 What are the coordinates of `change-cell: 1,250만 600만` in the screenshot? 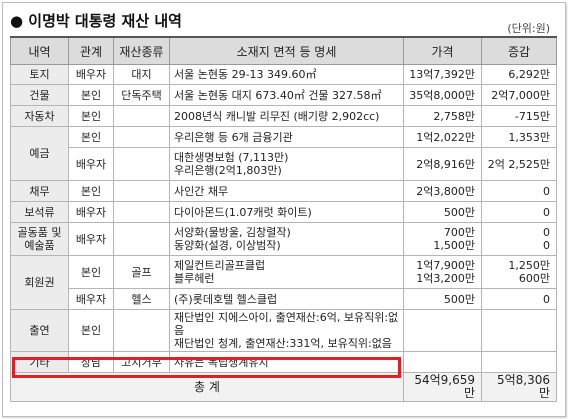 It's located at (519, 272).